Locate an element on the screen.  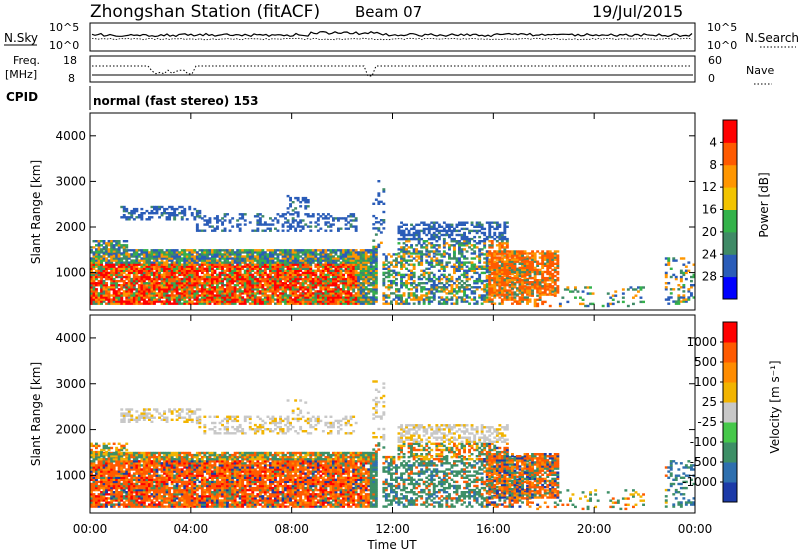
n-search-tick-high: 10^5 is located at coordinates (722, 27).